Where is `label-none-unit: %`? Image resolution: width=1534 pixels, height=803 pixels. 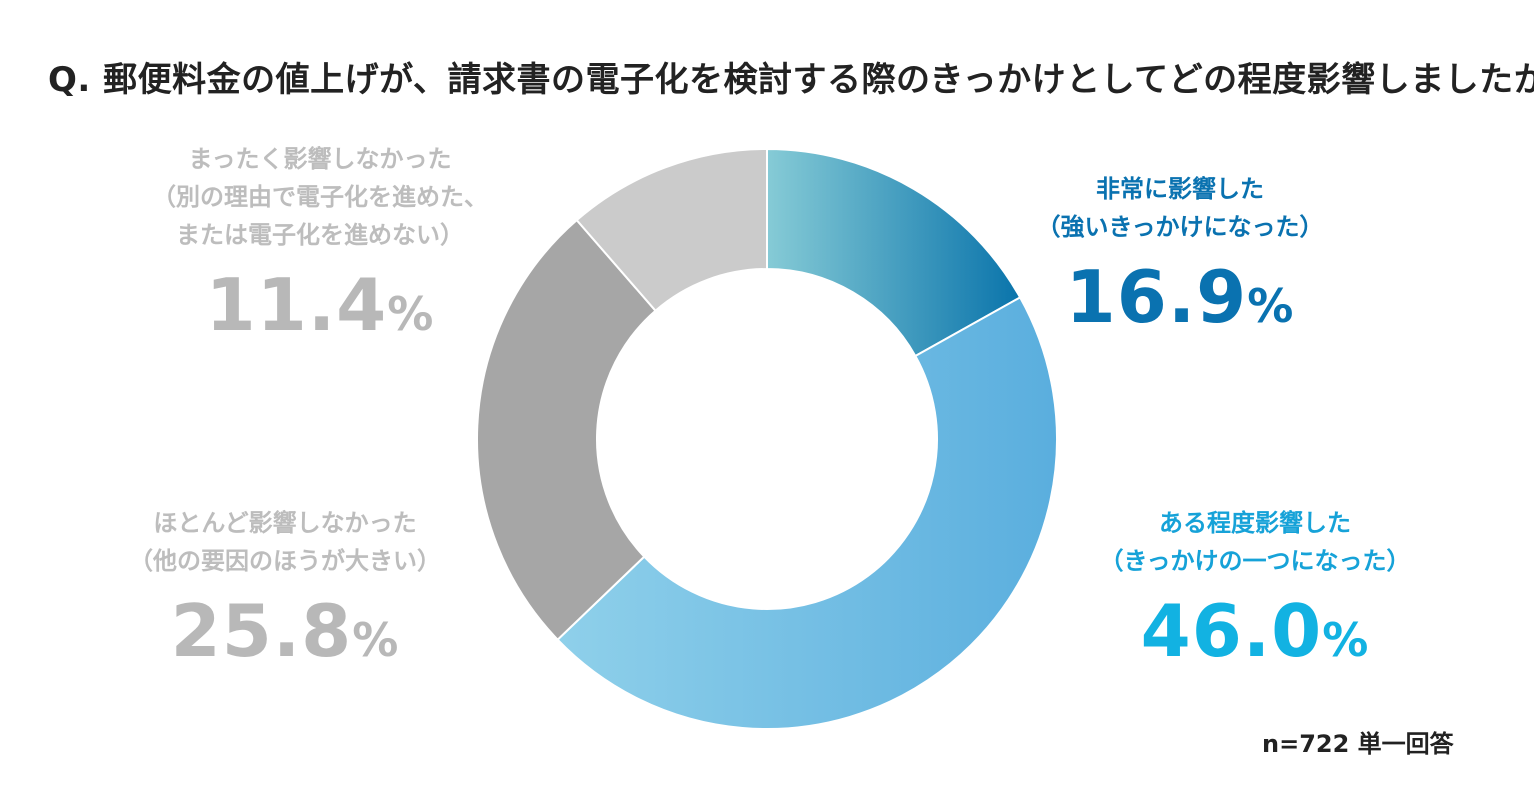
label-none-unit: % is located at coordinates (411, 314).